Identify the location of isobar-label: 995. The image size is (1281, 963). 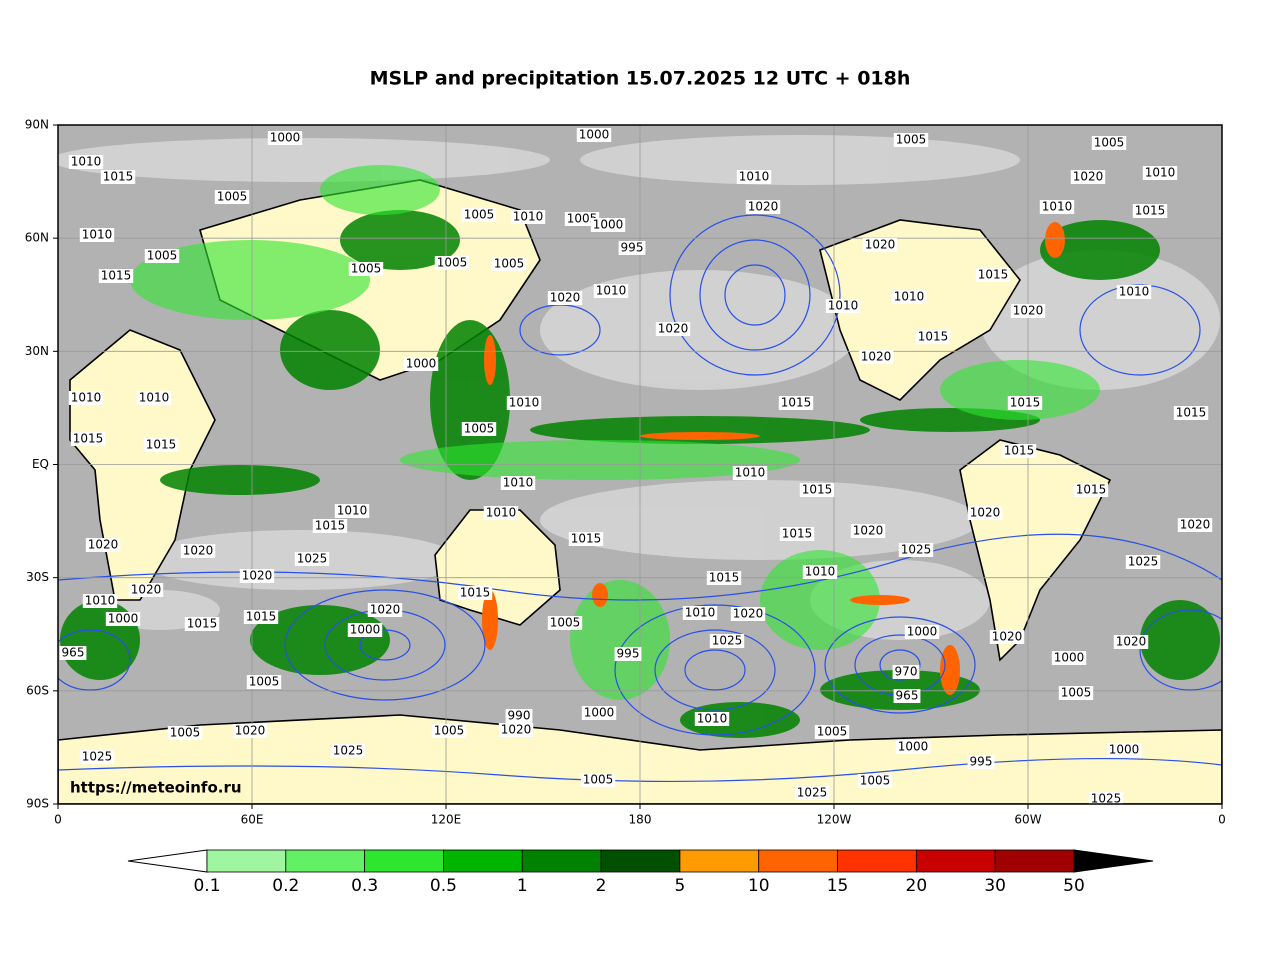
(632, 248).